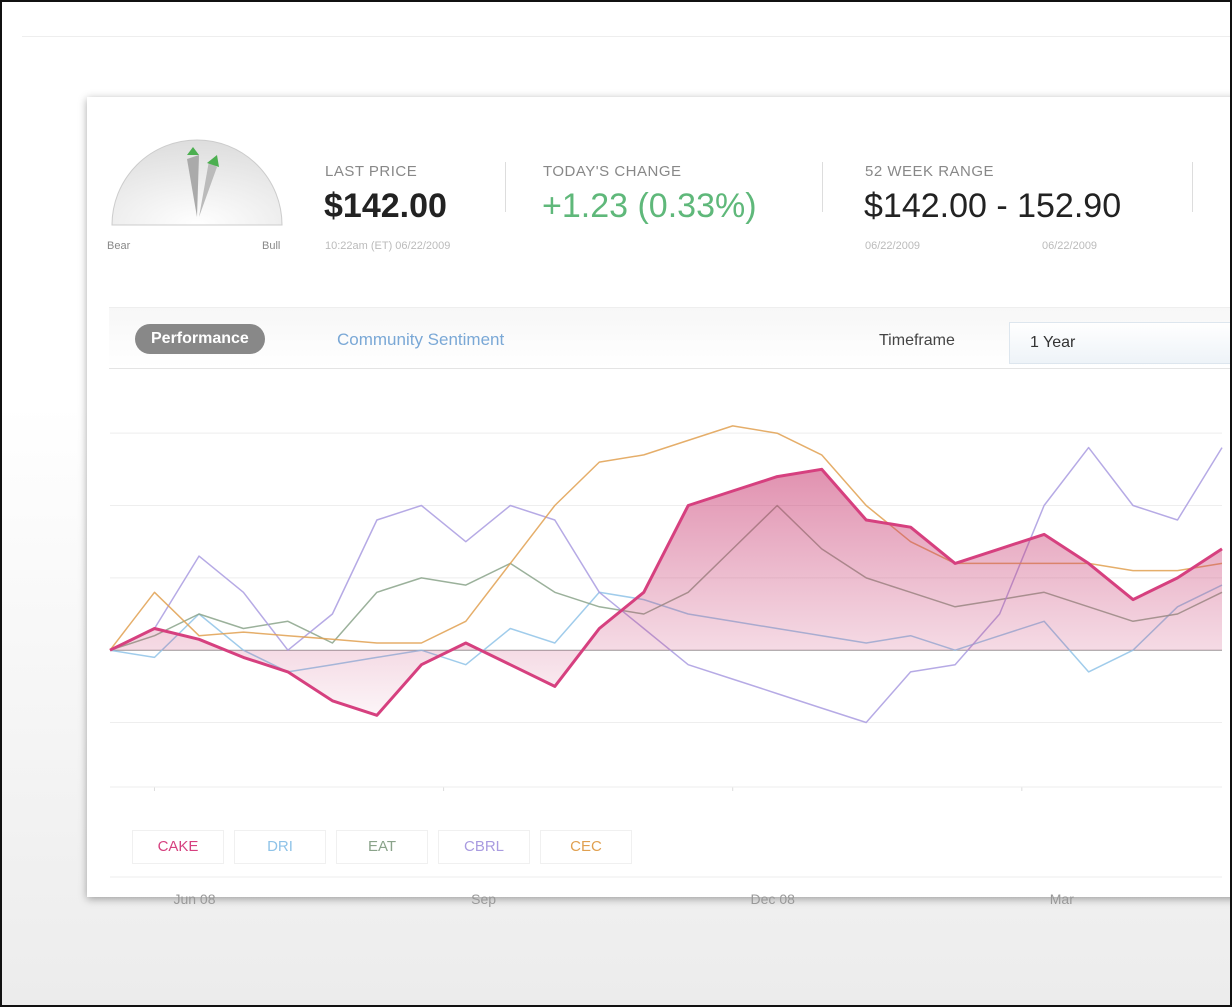 The width and height of the screenshot is (1232, 1007). Describe the element at coordinates (1053, 342) in the screenshot. I see `timeframe-value: 1 Year` at that location.